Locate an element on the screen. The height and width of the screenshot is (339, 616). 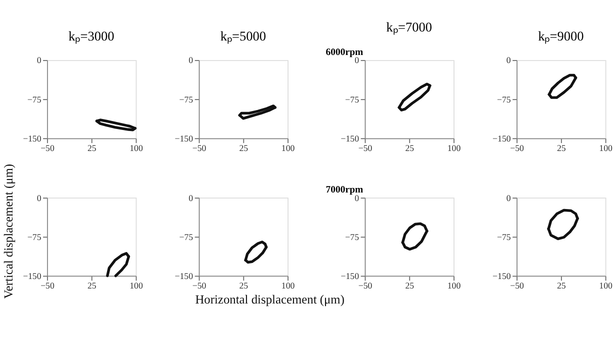
chart-title: kₚ=9000 is located at coordinates (561, 36).